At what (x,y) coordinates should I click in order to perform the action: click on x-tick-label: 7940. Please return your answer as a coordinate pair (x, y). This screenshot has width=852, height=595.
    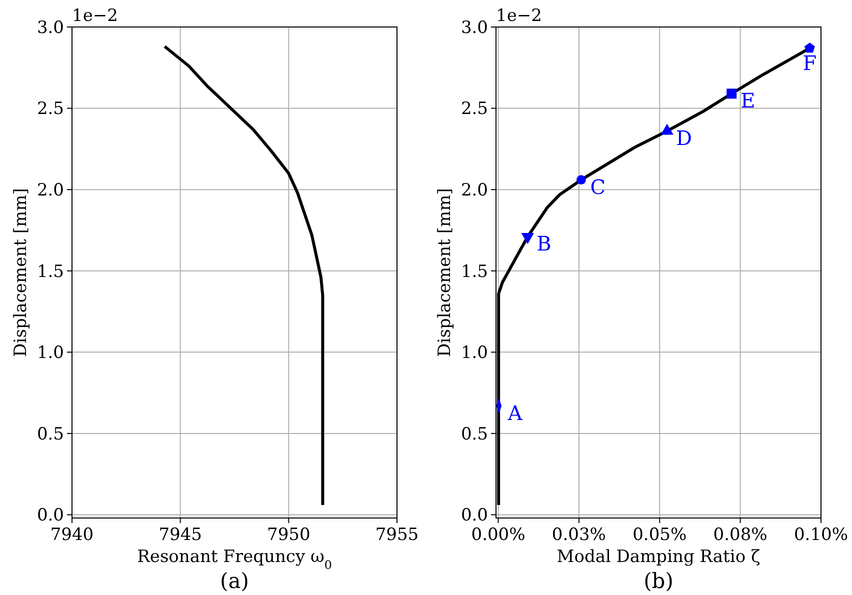
    Looking at the image, I should click on (72, 535).